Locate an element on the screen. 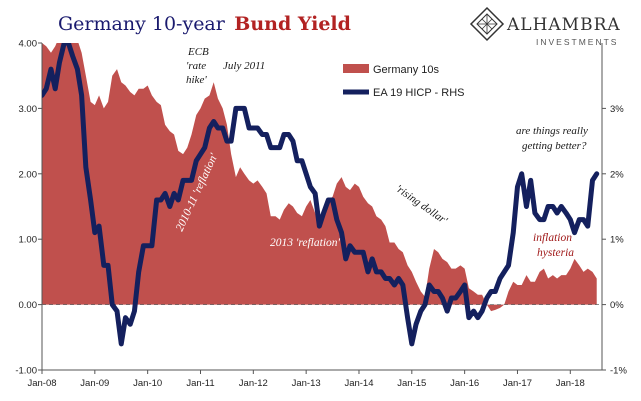 Image resolution: width=641 pixels, height=401 pixels. x-tick-label: Jan-09 is located at coordinates (94, 383).